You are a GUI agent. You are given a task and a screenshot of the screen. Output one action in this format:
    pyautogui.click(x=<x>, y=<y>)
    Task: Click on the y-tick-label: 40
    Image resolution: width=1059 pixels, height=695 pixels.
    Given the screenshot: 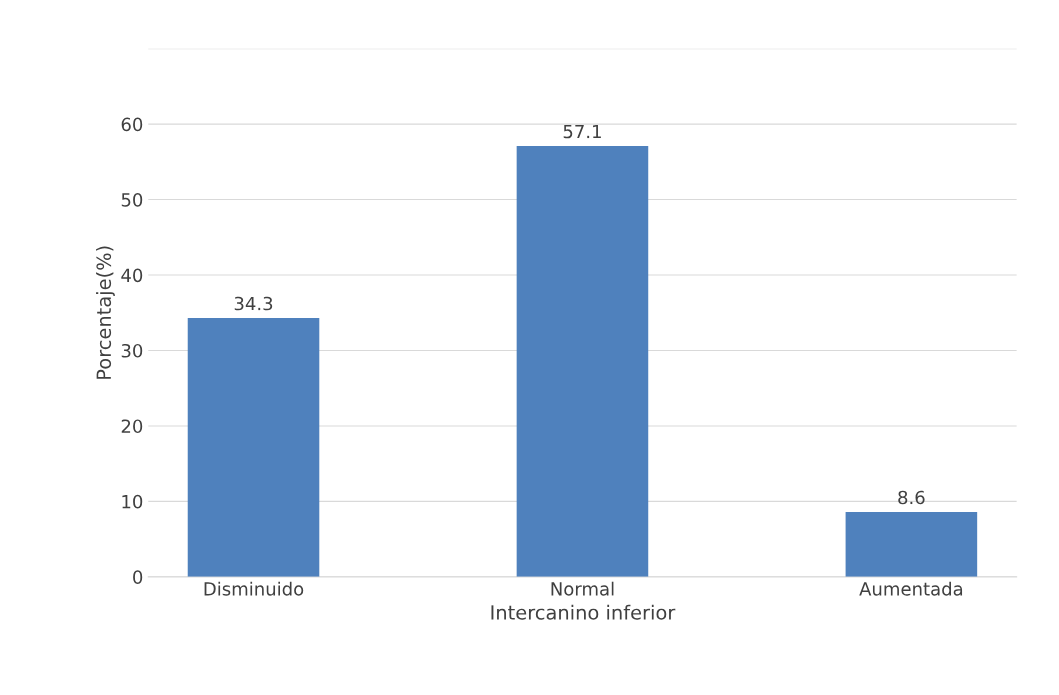 What is the action you would take?
    pyautogui.click(x=132, y=275)
    